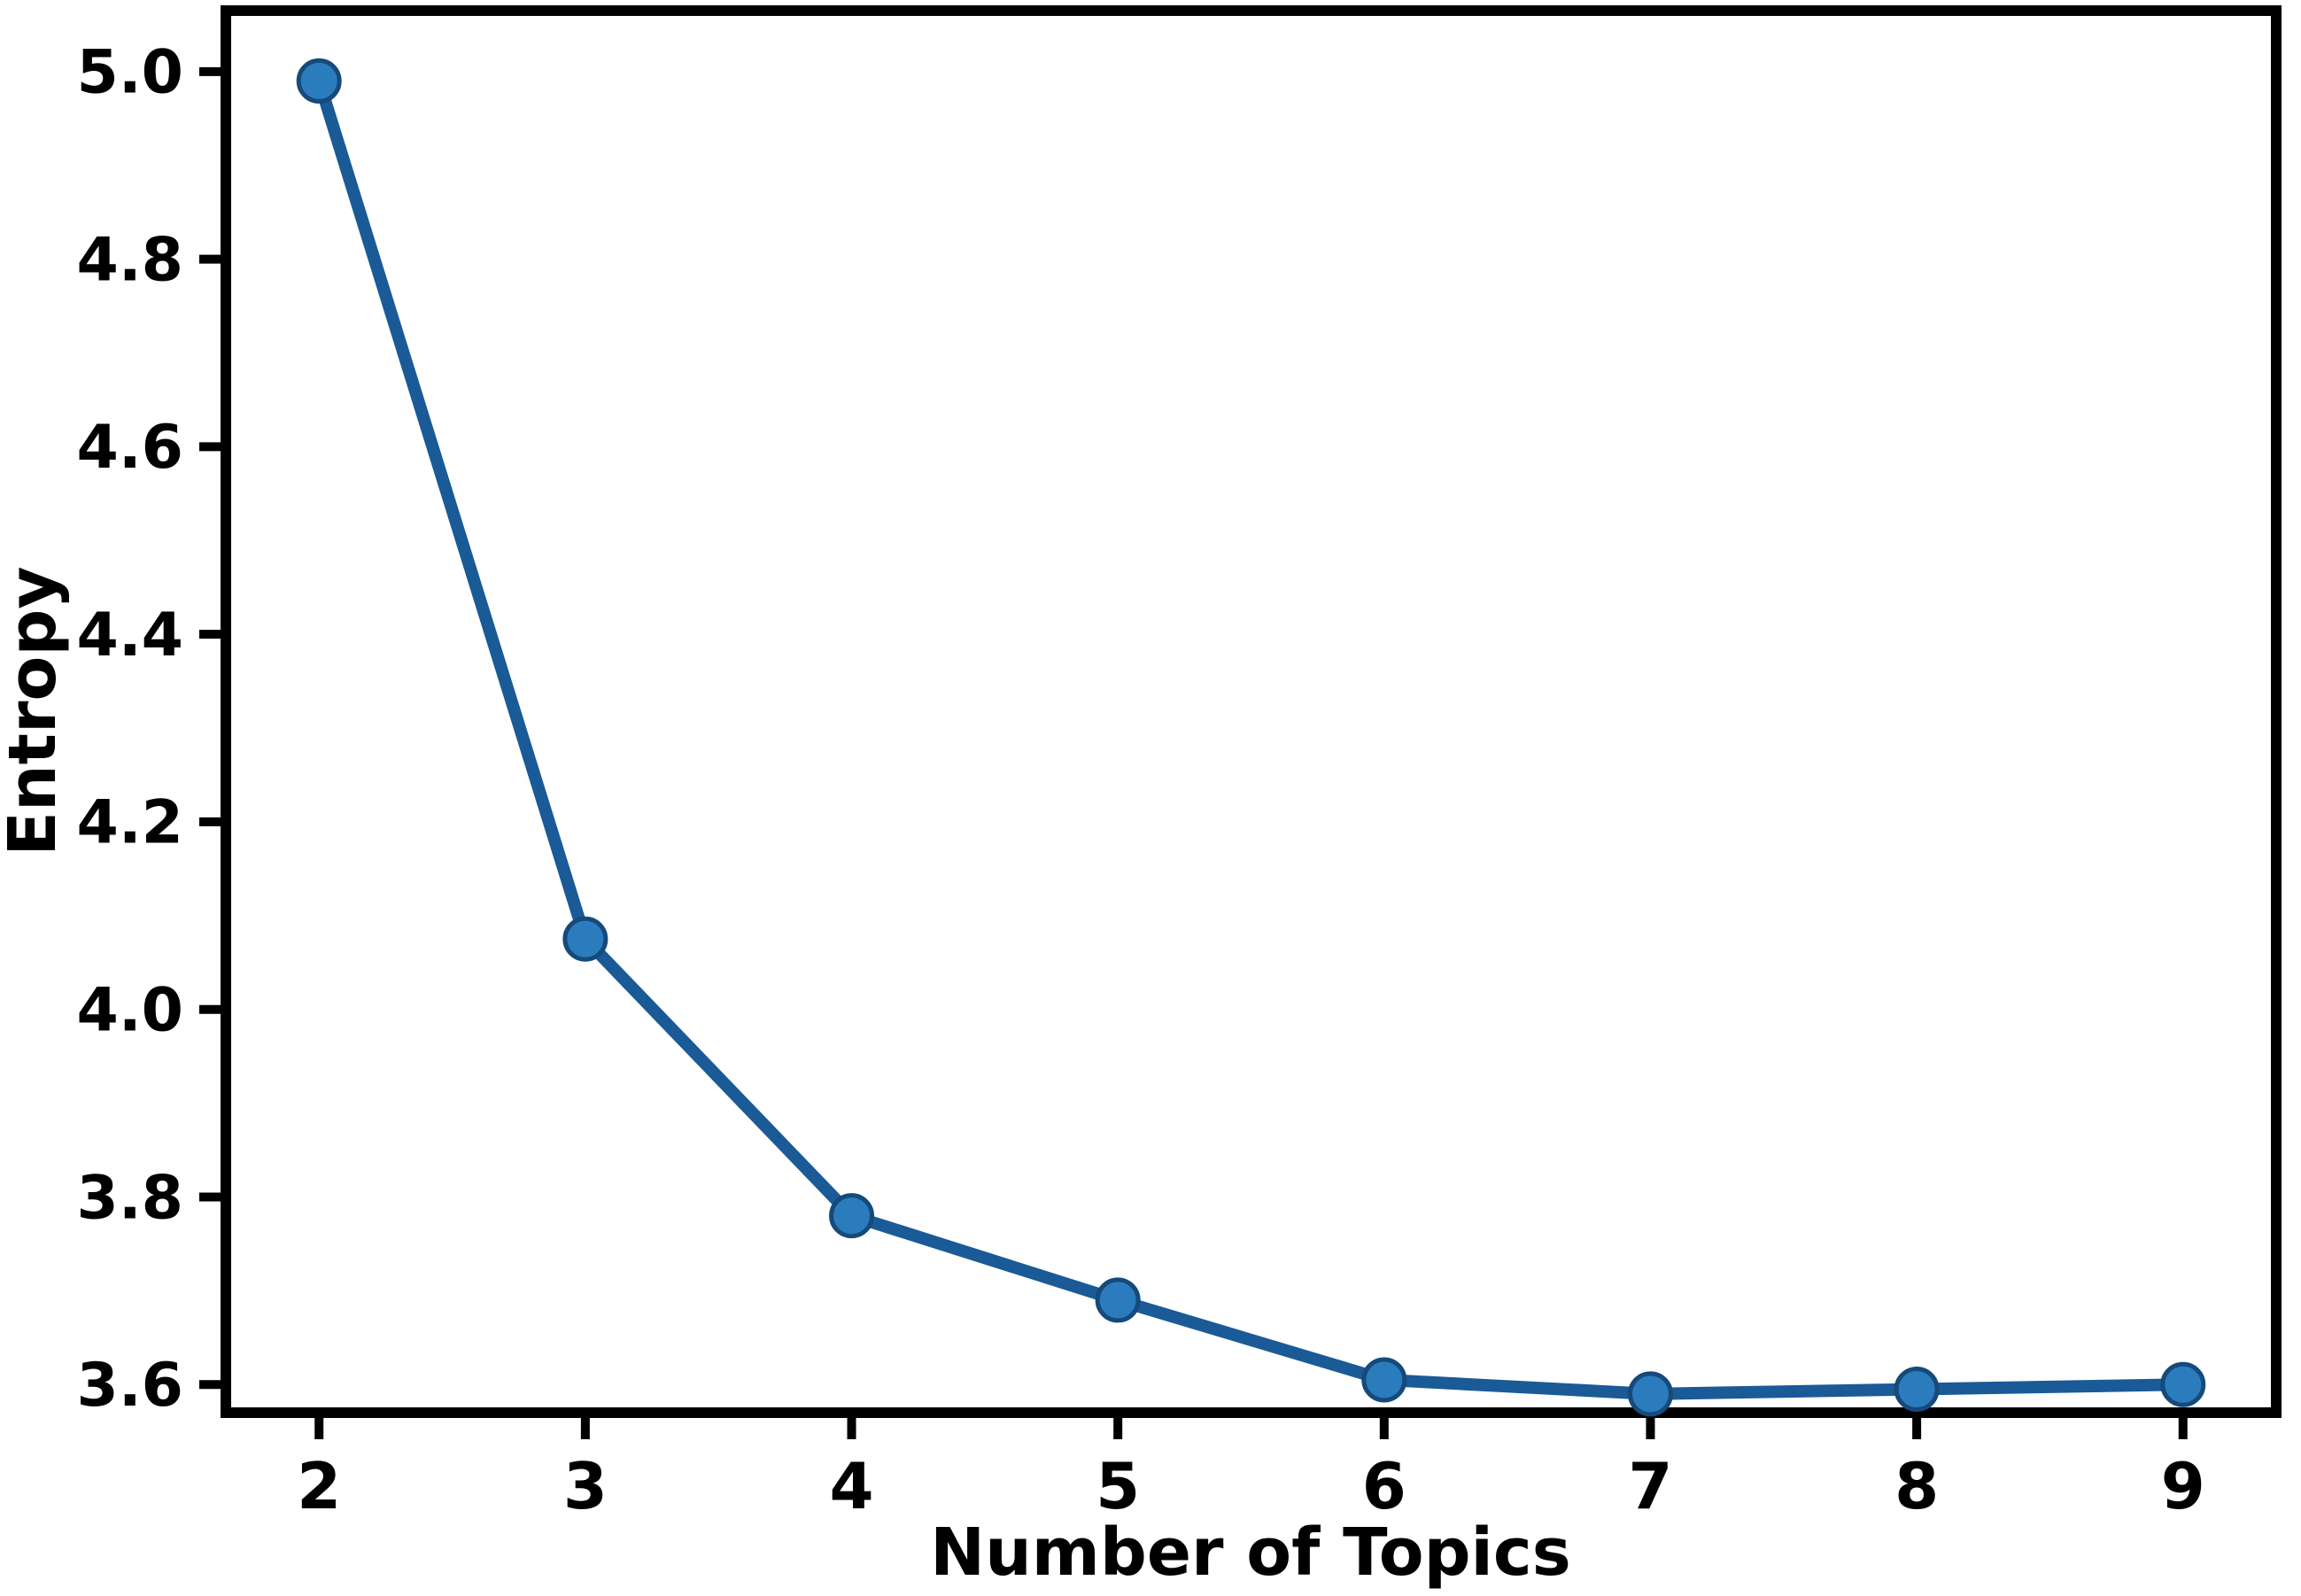 The image size is (2301, 1596). I want to click on x-tick-label: 4, so click(851, 1486).